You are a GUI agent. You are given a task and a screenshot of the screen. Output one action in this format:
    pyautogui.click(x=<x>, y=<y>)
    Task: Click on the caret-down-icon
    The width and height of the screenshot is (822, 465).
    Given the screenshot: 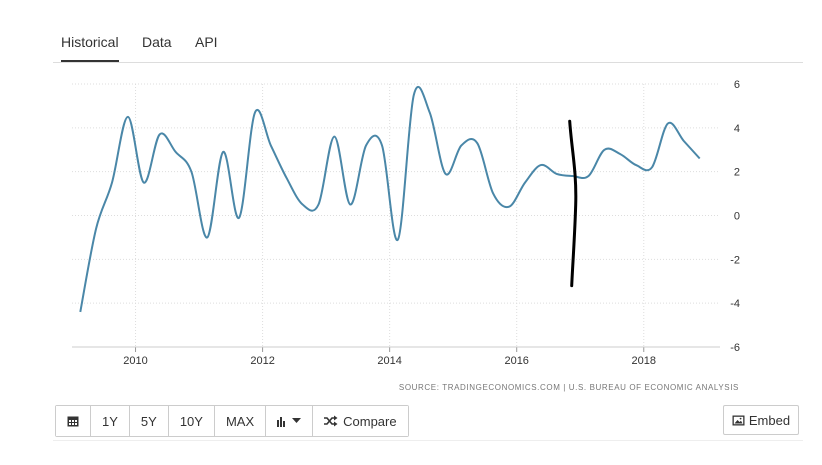 What is the action you would take?
    pyautogui.click(x=297, y=420)
    